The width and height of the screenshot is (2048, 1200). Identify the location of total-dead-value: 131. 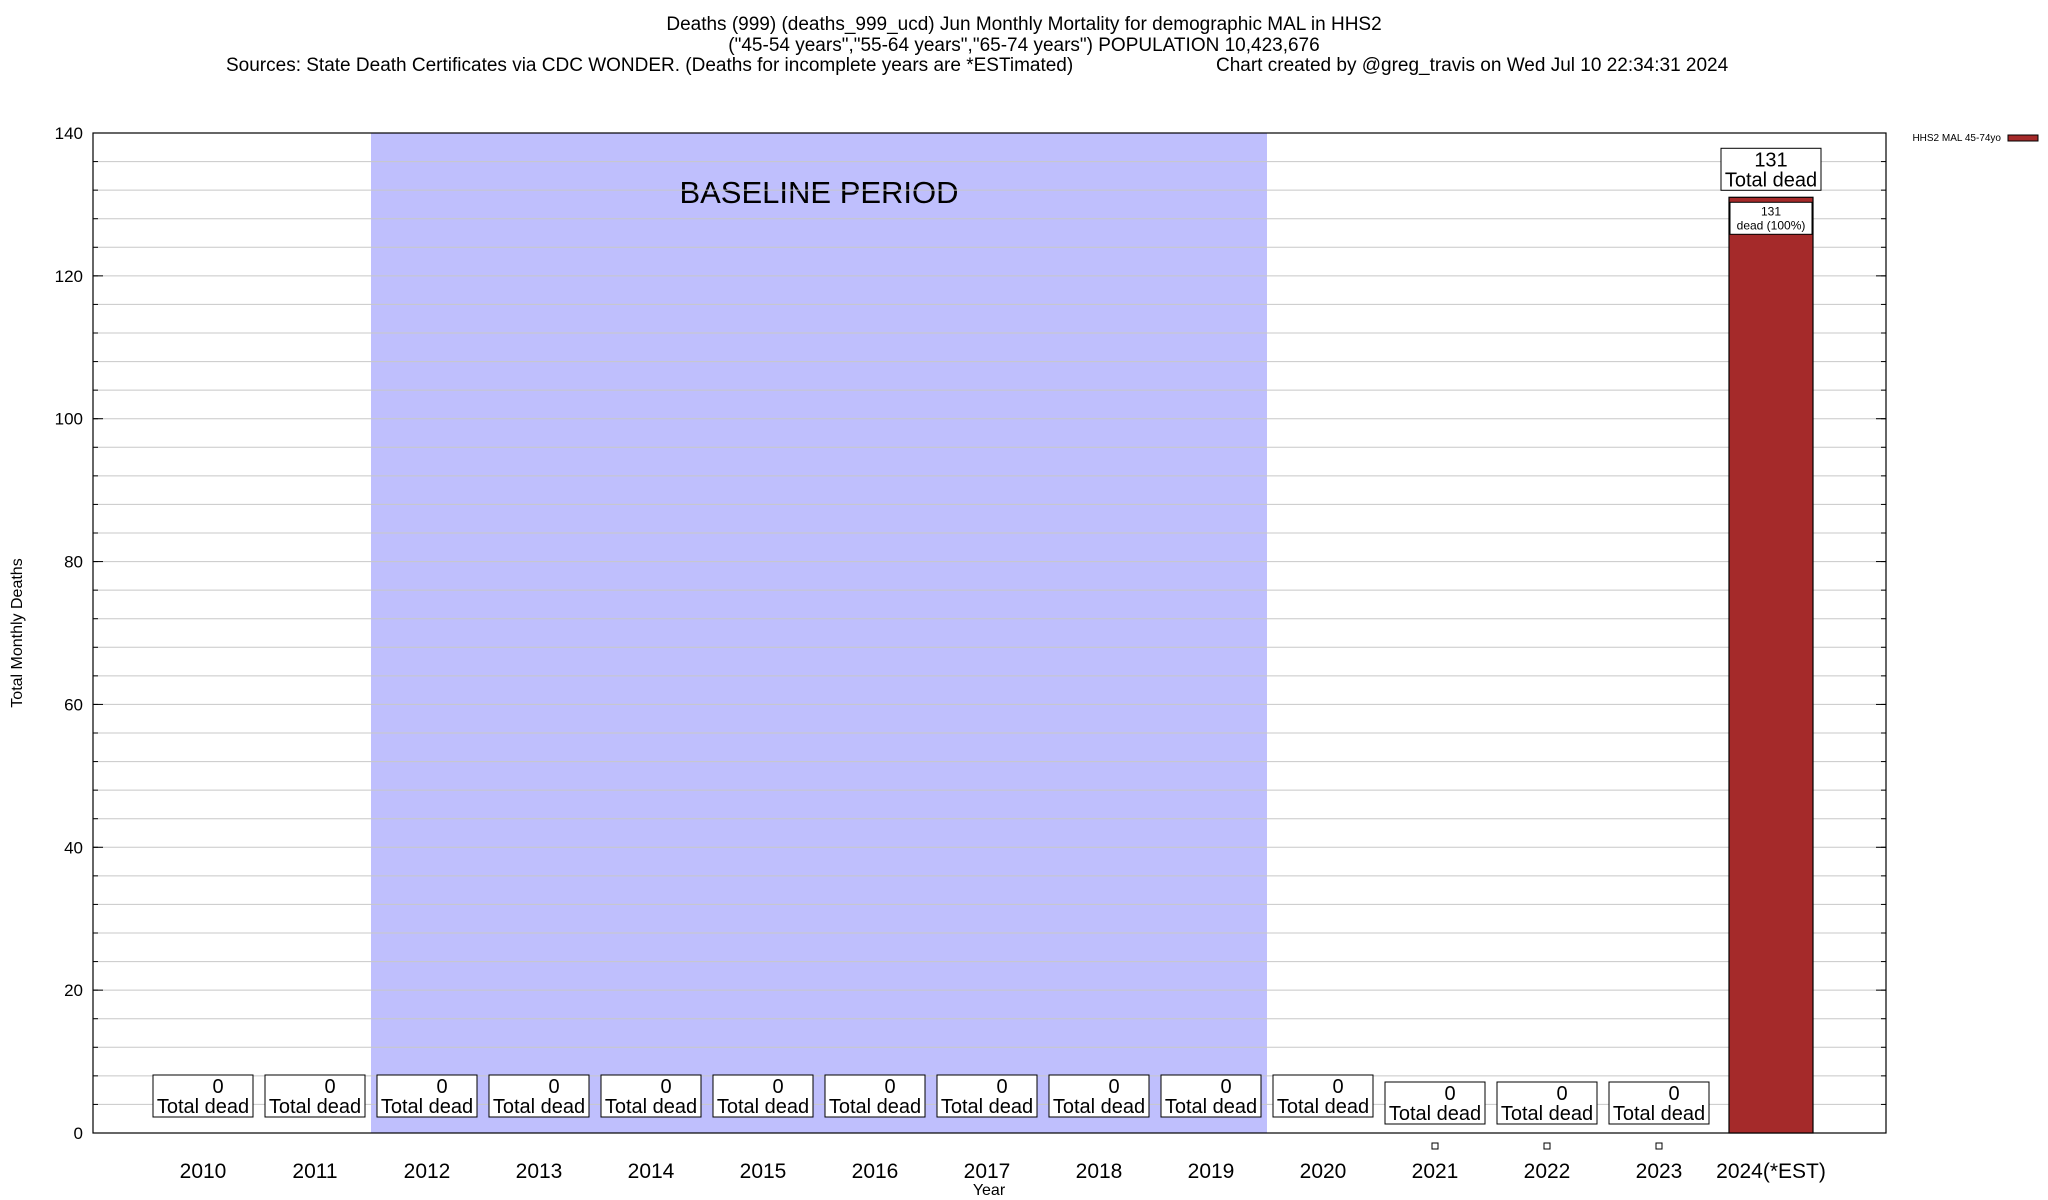
(1770, 160).